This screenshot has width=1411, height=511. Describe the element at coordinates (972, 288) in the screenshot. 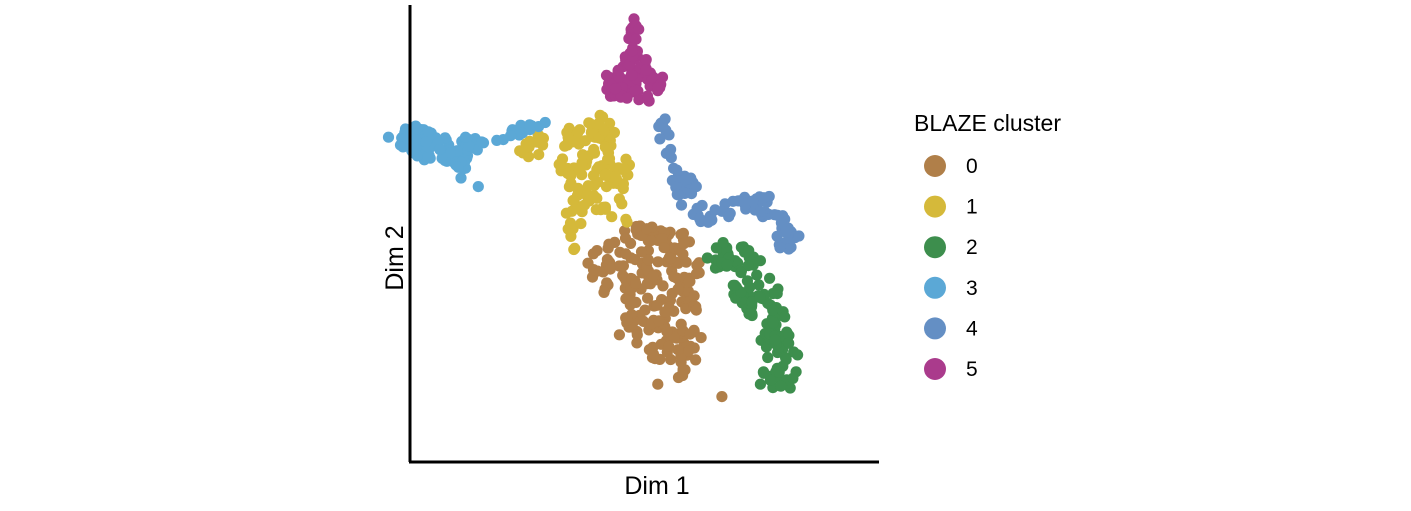

I see `legend-label-3: 3` at that location.